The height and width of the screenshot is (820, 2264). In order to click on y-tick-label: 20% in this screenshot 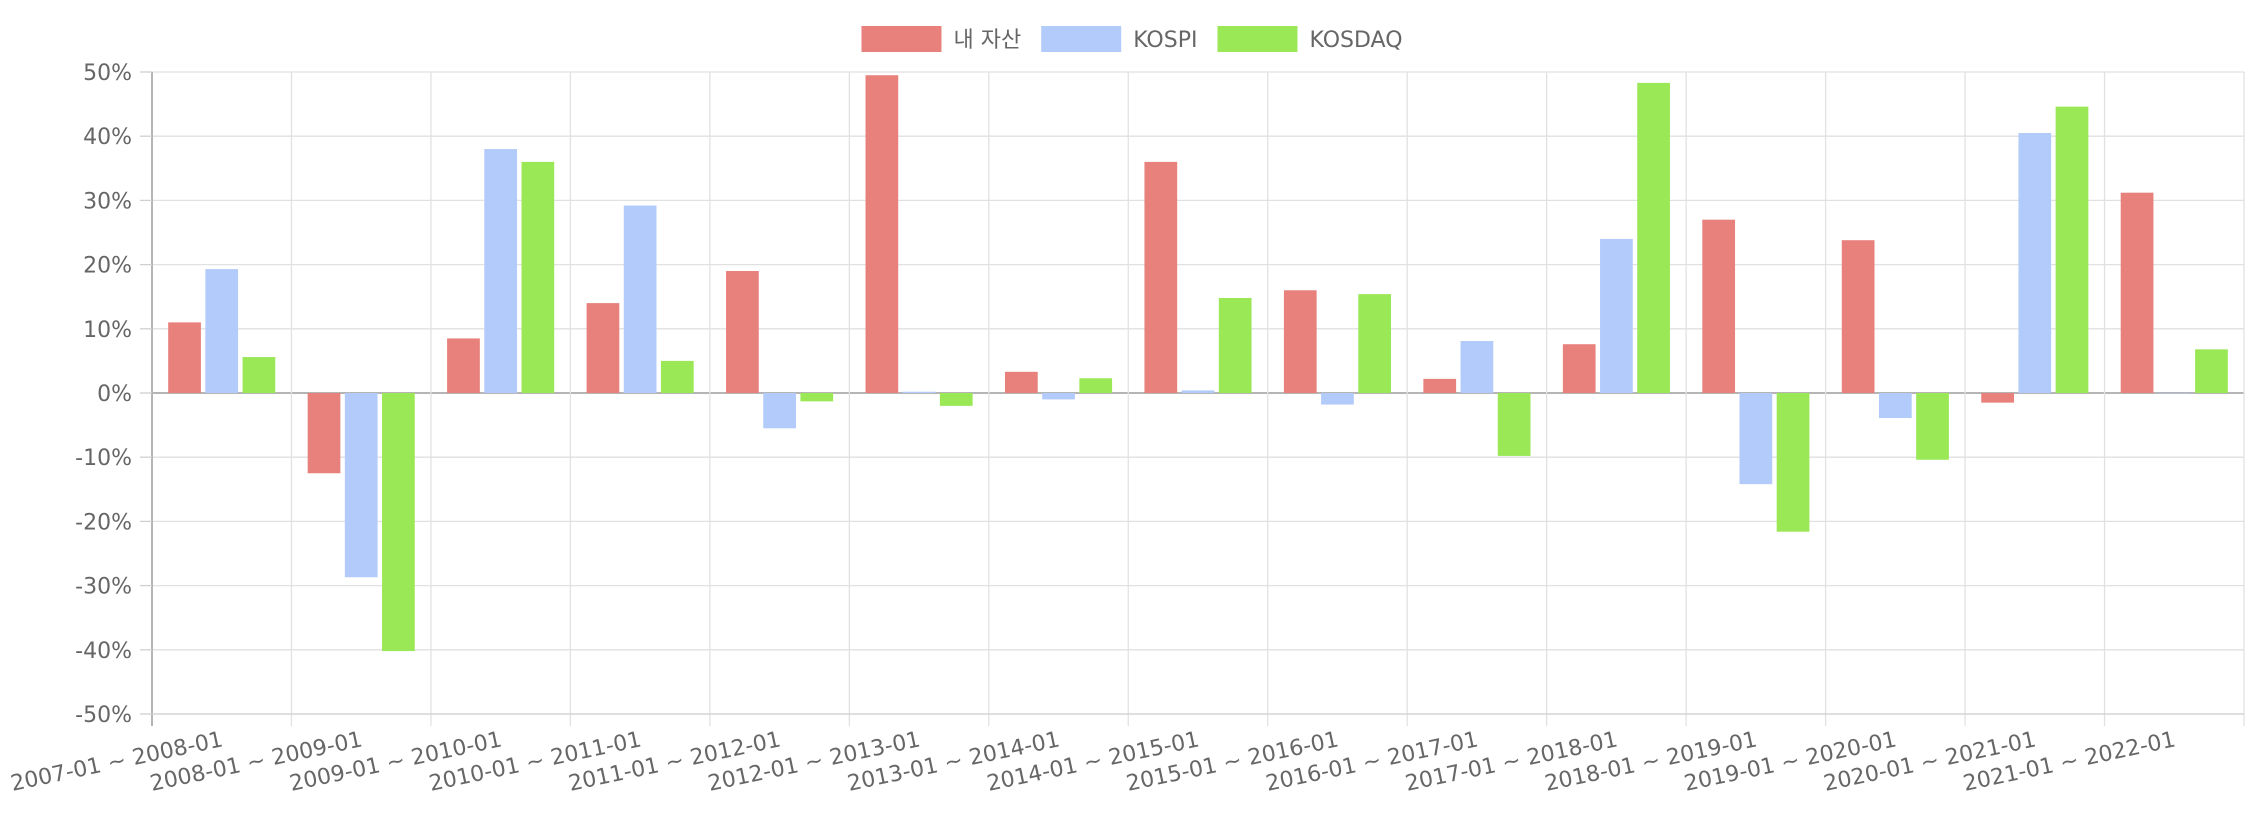, I will do `click(107, 266)`.